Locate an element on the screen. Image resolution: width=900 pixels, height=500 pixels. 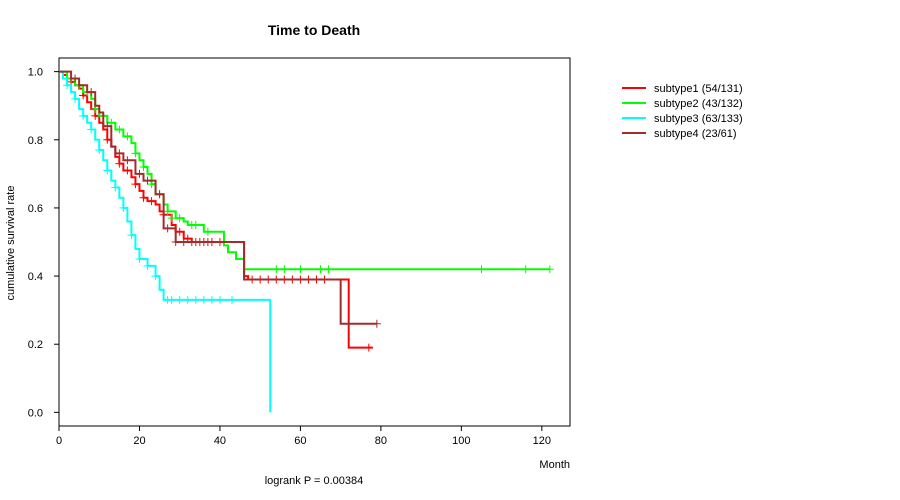
legend-item-subtype4: subtype4 (23/61) is located at coordinates (679, 134).